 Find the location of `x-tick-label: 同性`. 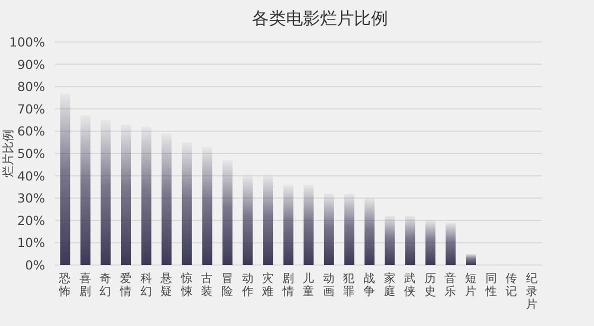

x-tick-label: 同性 is located at coordinates (491, 284).